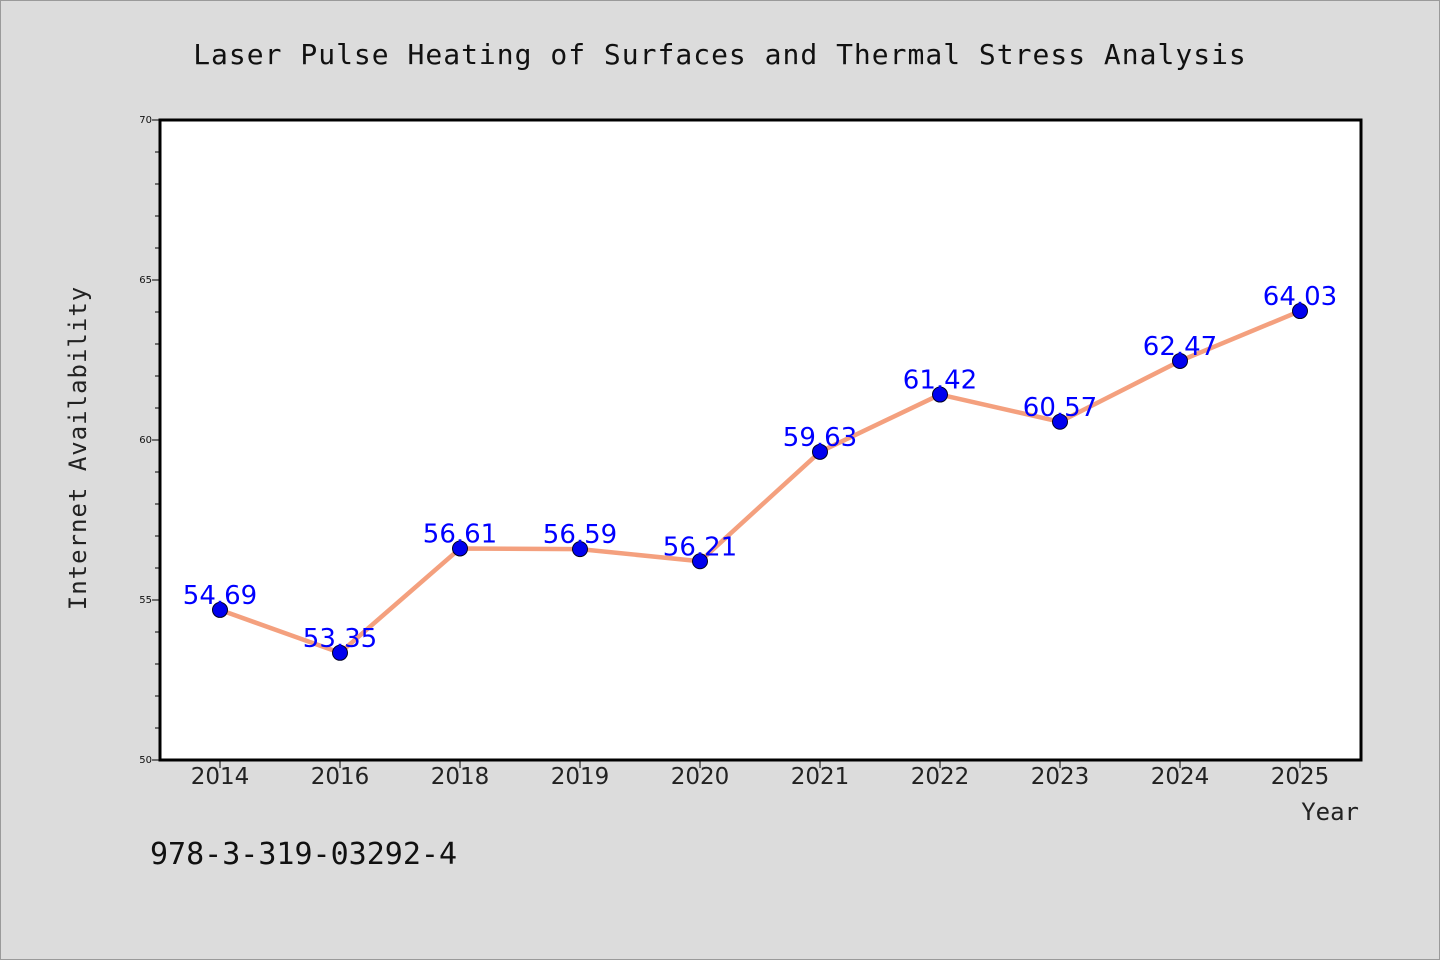 The width and height of the screenshot is (1440, 960). What do you see at coordinates (940, 381) in the screenshot?
I see `data-label: 61.42` at bounding box center [940, 381].